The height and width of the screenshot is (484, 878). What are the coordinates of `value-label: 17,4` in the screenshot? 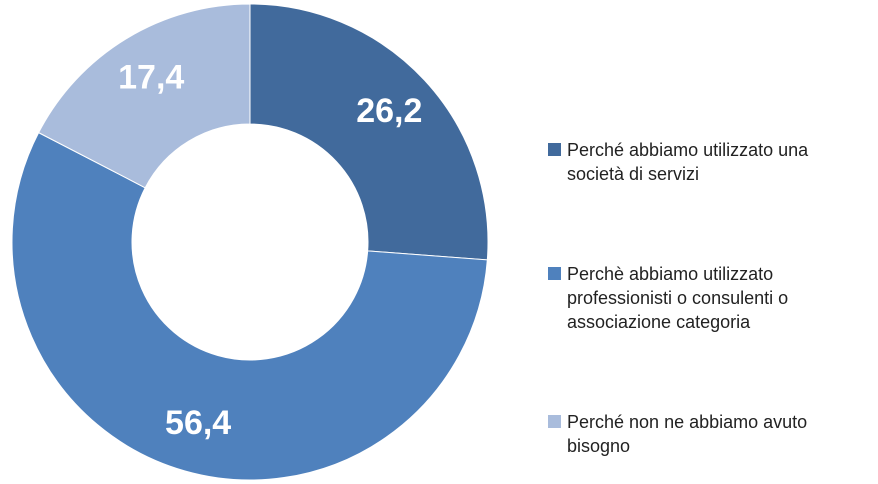 It's located at (151, 78).